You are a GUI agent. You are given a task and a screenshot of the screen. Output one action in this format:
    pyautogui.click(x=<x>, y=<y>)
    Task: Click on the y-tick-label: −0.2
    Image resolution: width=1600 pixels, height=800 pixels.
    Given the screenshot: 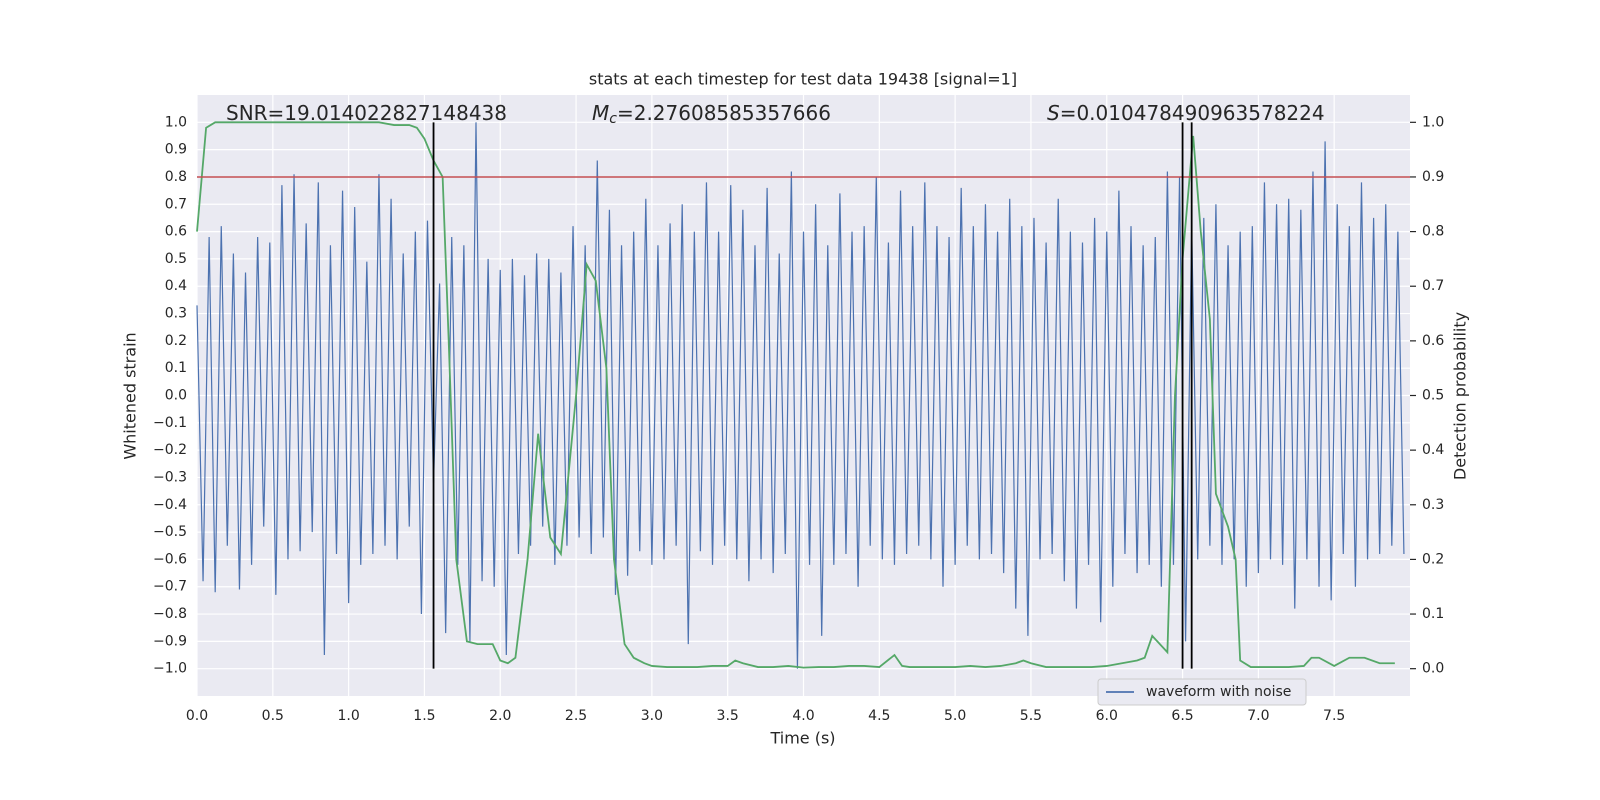 What is the action you would take?
    pyautogui.click(x=170, y=450)
    